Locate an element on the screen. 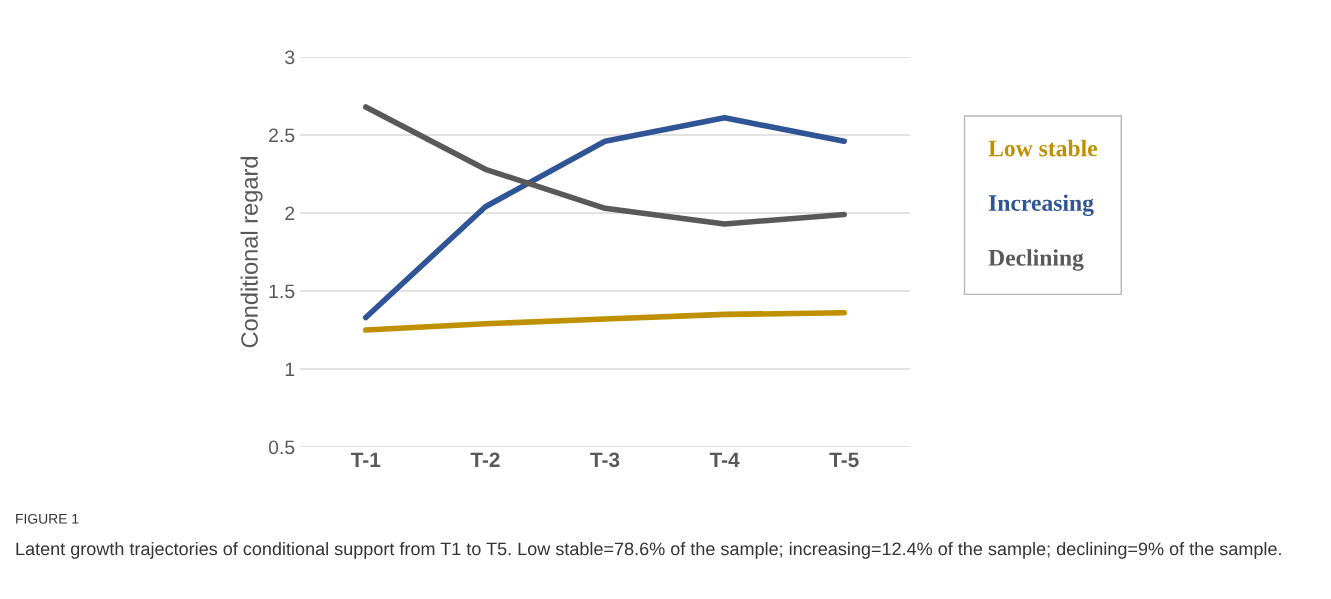 The width and height of the screenshot is (1331, 599). x-tick-label: T-3 is located at coordinates (605, 460).